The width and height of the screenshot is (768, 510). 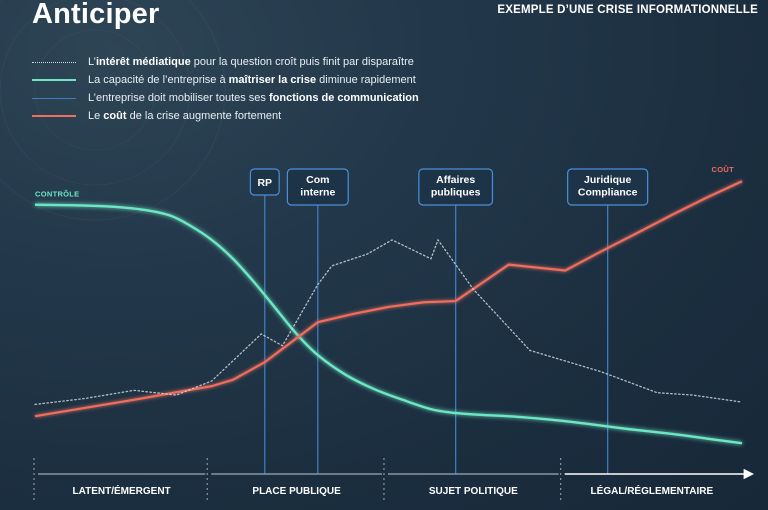 I want to click on page-title: Anticiper, so click(x=96, y=15).